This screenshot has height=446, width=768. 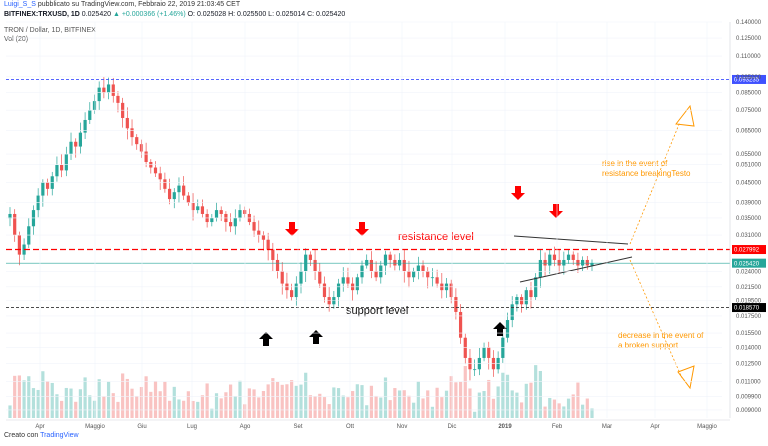 What do you see at coordinates (749, 272) in the screenshot?
I see `price-tick-label: 0.024000` at bounding box center [749, 272].